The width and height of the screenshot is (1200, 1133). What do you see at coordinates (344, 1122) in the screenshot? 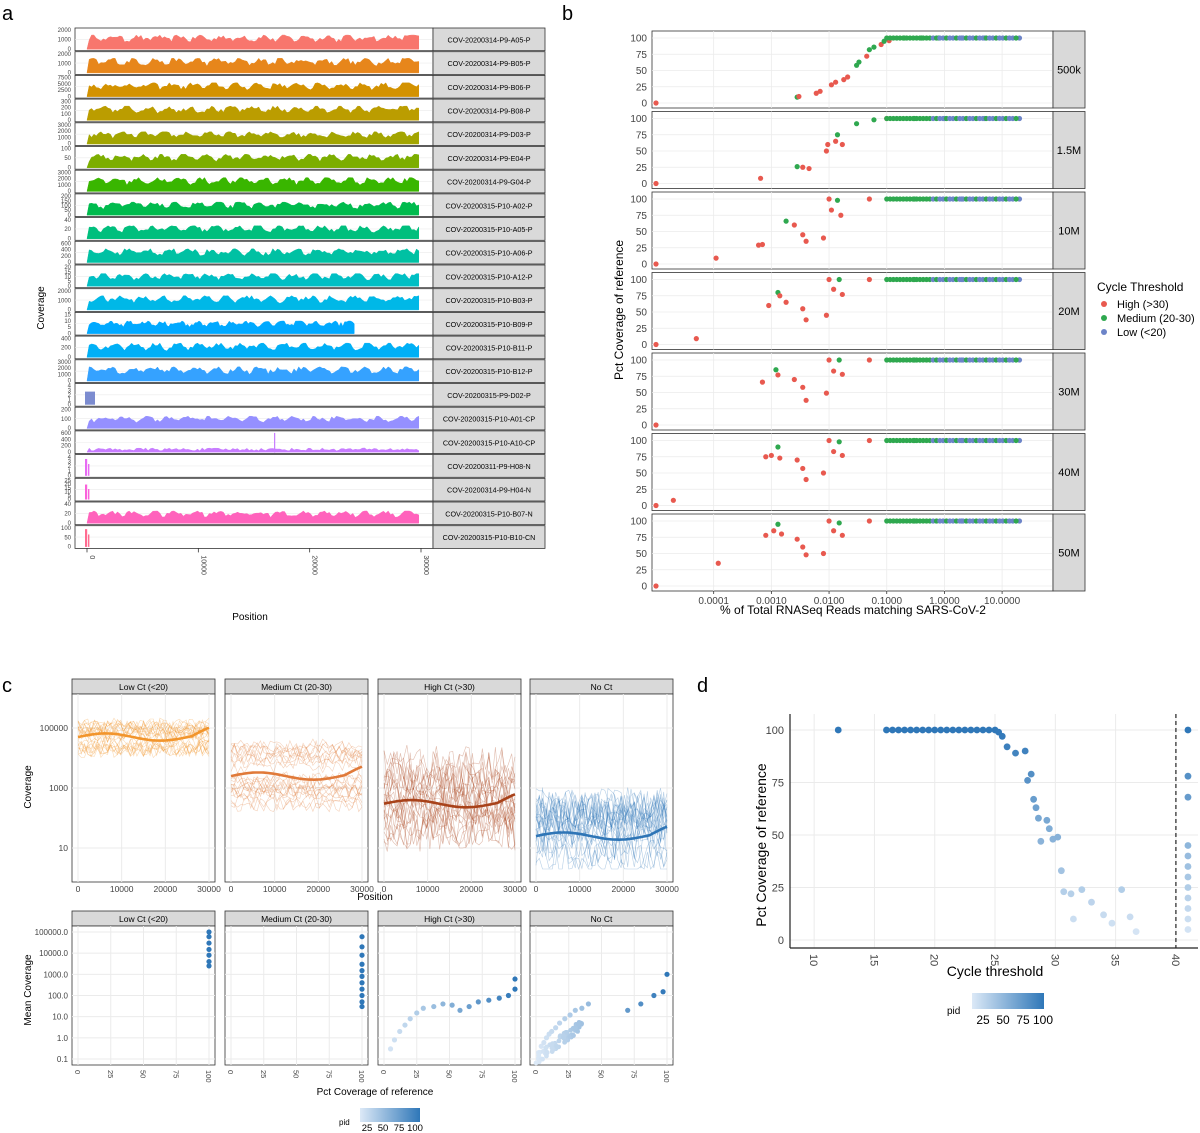
I see `pid-legend-title: pid` at bounding box center [344, 1122].